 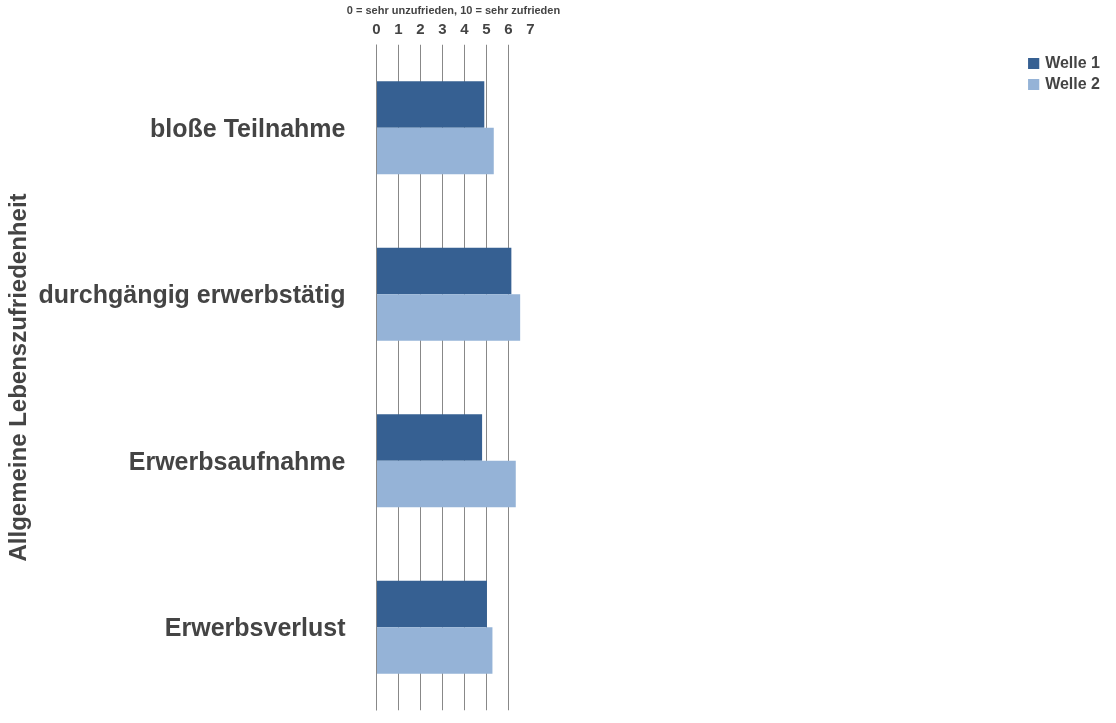 I want to click on y-tick-label: Erwerbsverlust, so click(x=255, y=627).